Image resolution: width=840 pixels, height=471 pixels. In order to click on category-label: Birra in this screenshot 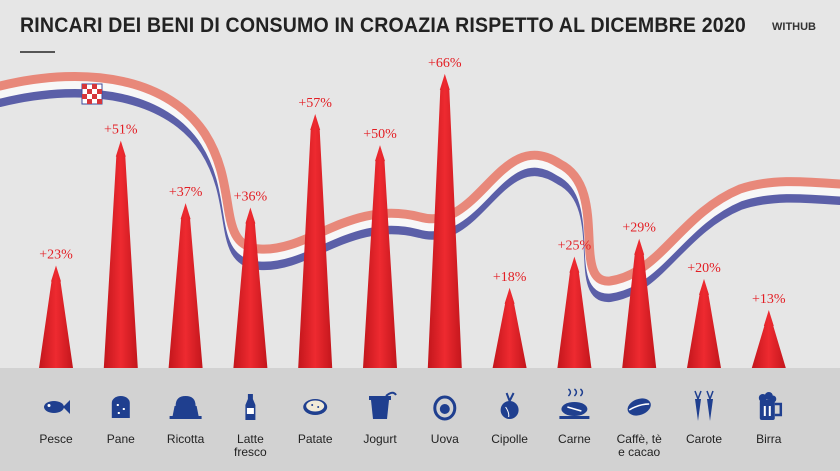, I will do `click(769, 439)`.